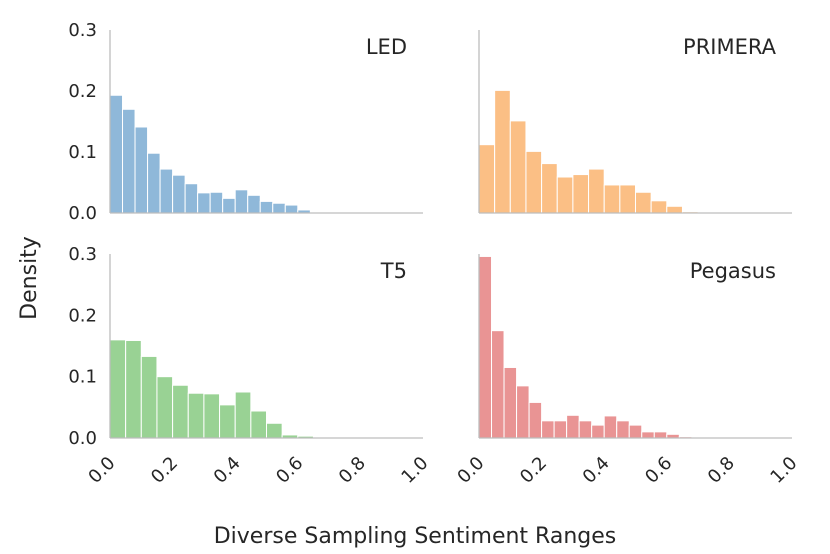 The width and height of the screenshot is (830, 554). What do you see at coordinates (393, 271) in the screenshot?
I see `panel-title: T5` at bounding box center [393, 271].